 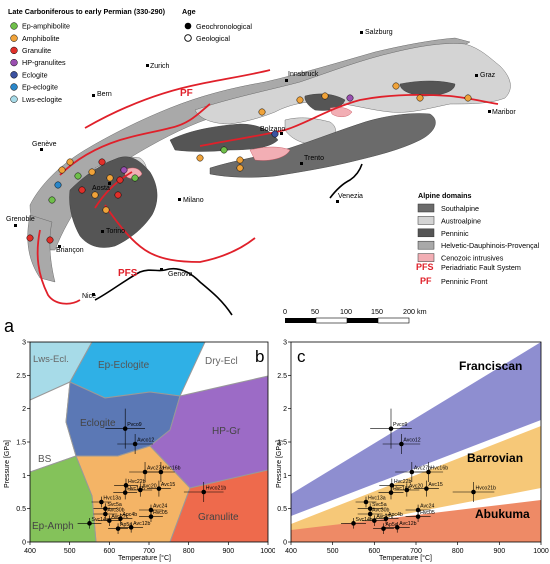 I want to click on x-tick-label: 1000, so click(x=267, y=551).